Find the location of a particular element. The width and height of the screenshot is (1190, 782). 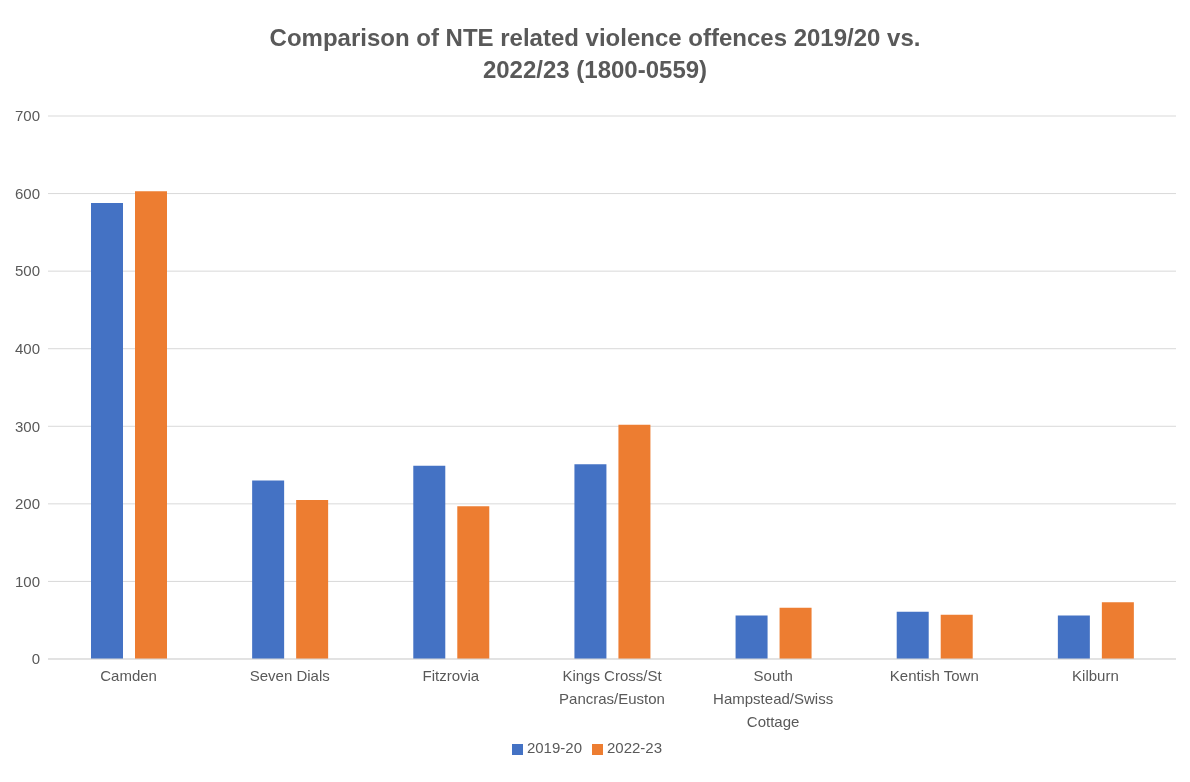

y-tick-label: 700 is located at coordinates (27, 116).